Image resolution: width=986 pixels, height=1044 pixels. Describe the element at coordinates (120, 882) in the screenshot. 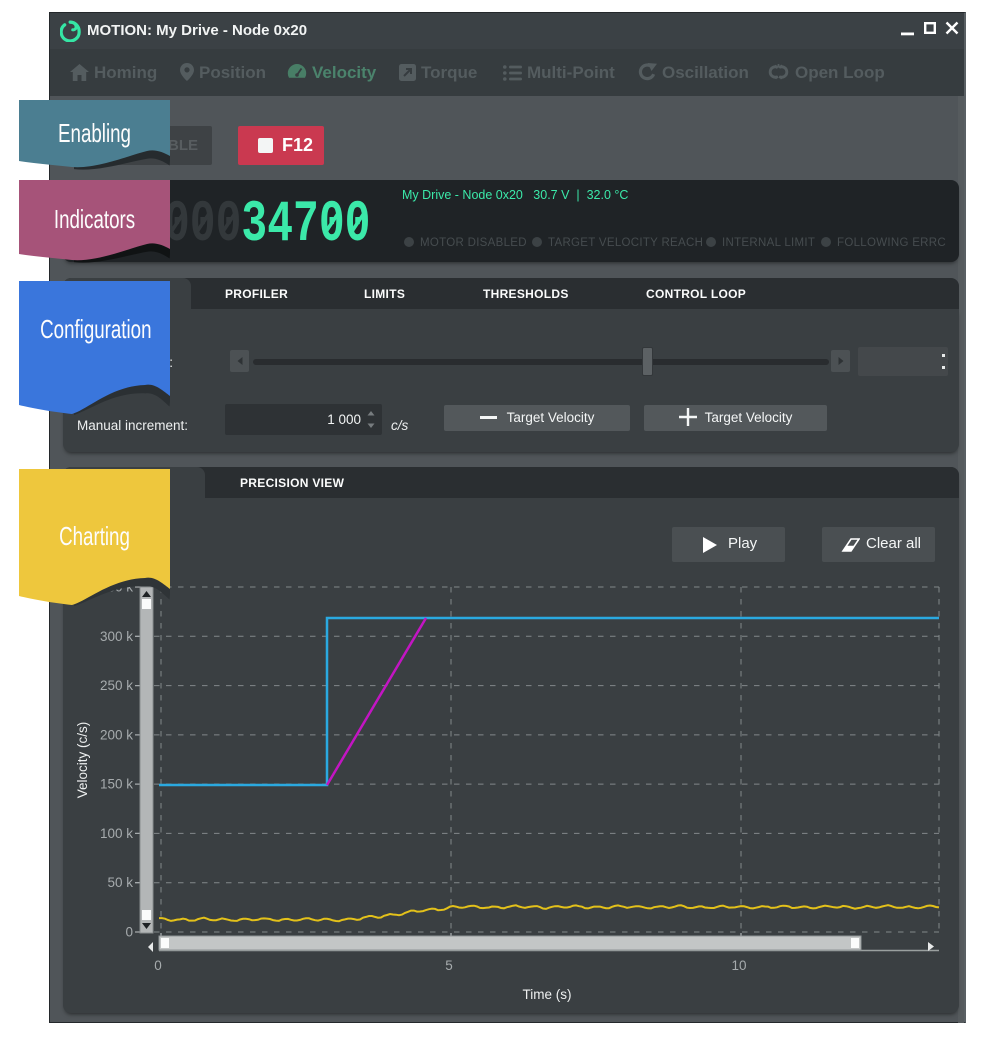

I see `svg-text: 50 k` at that location.